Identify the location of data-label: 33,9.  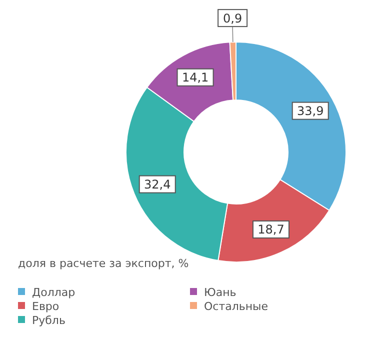
(310, 111).